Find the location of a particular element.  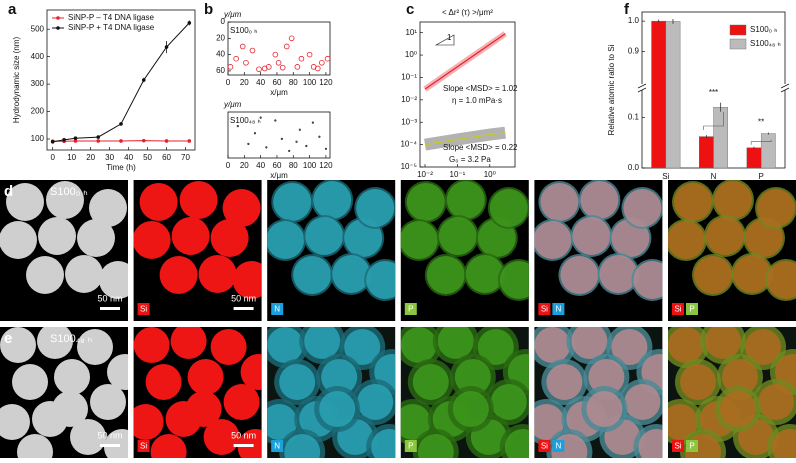

x-tick-label: 10⁻¹ is located at coordinates (458, 174).